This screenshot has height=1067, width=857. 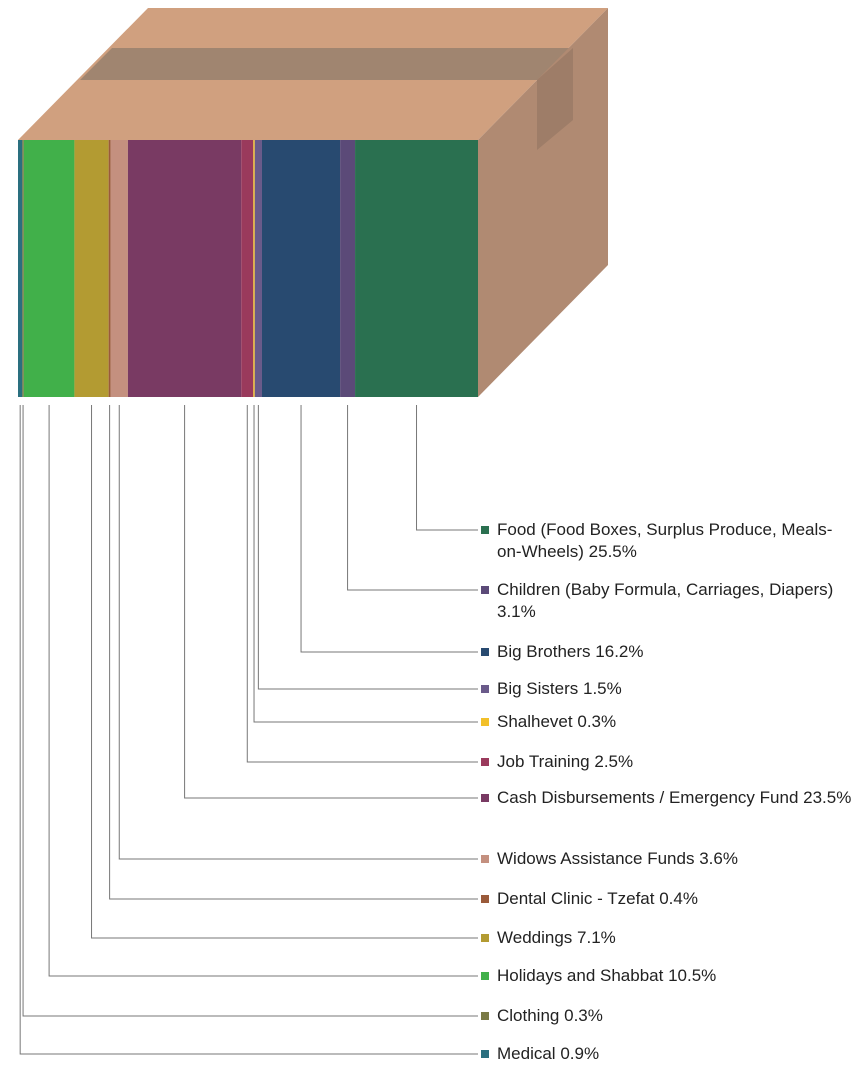 I want to click on legend-name: Medical, so click(x=526, y=1053).